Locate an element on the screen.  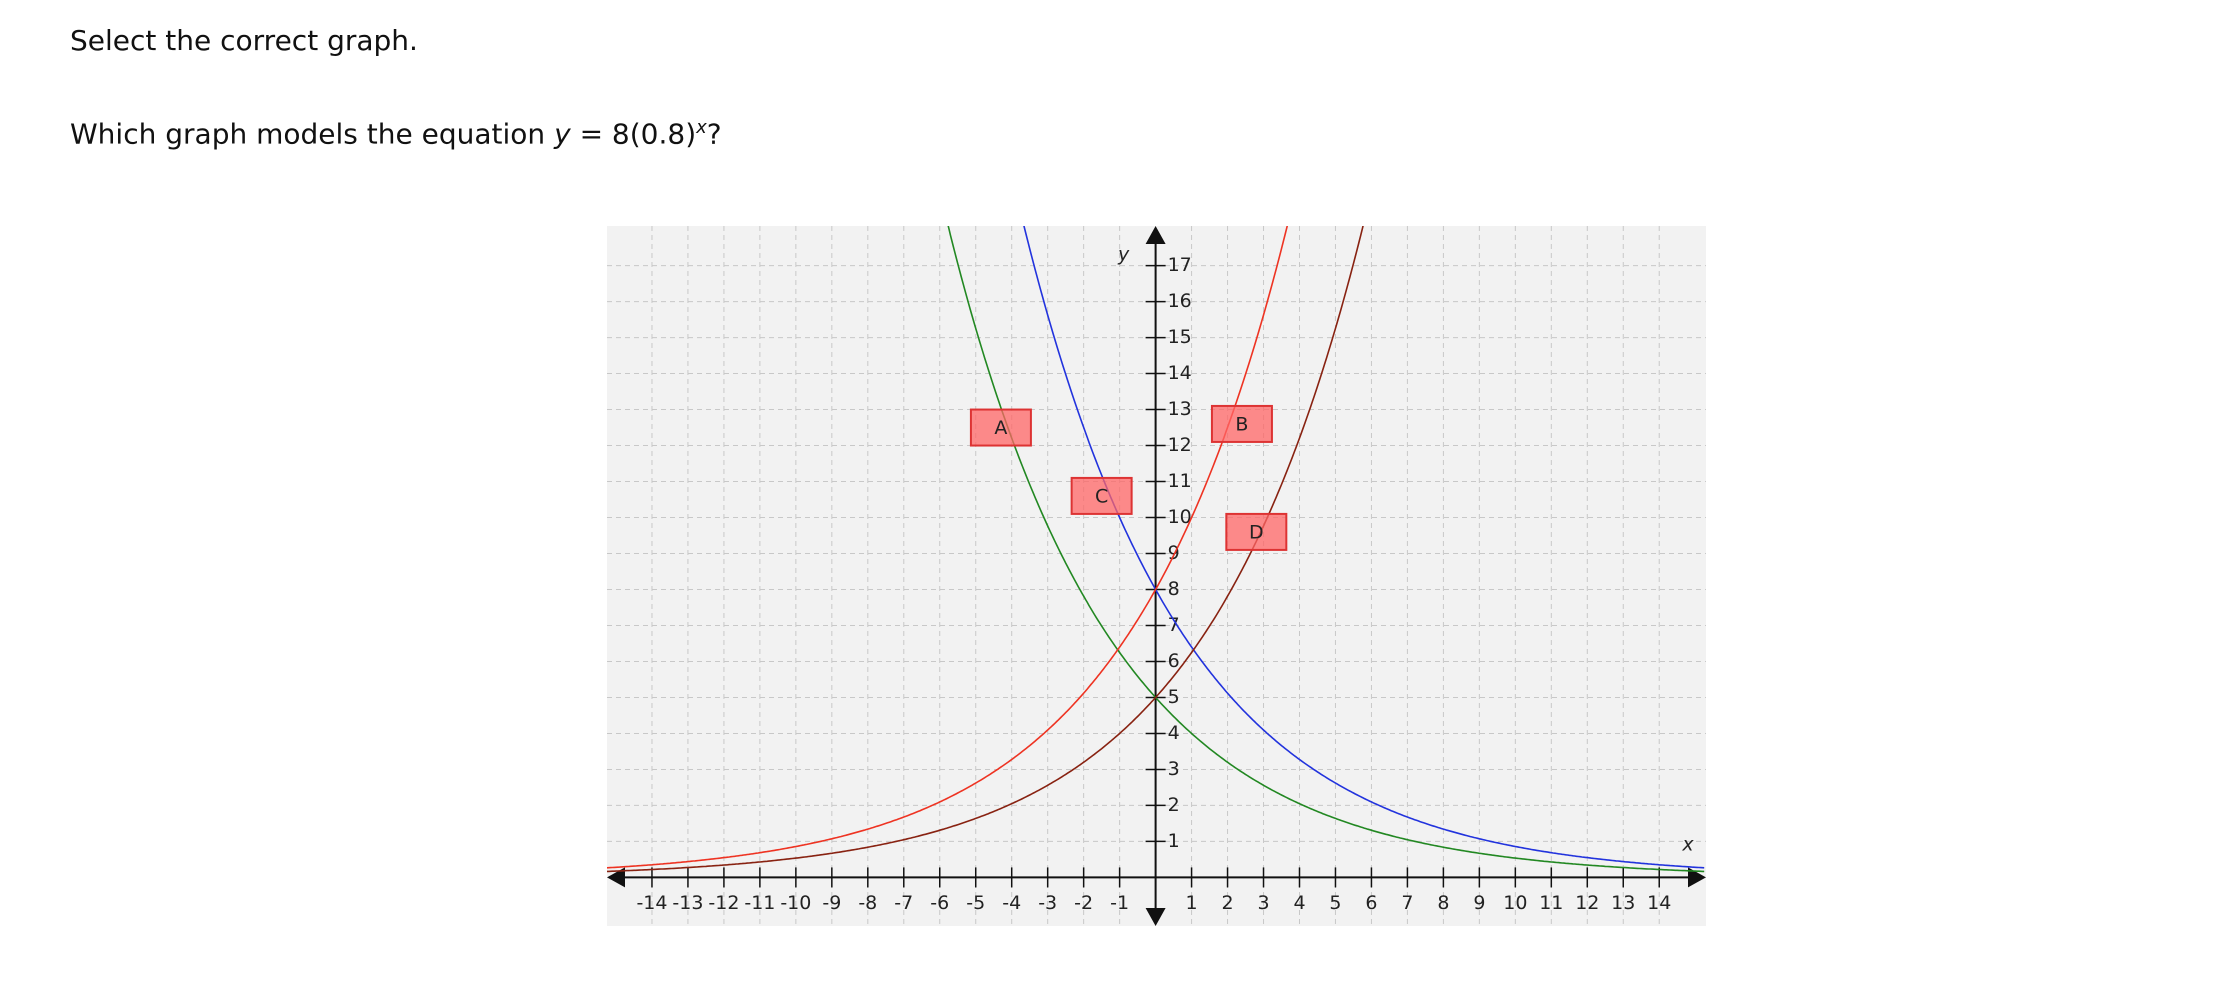
x-tick-label: -6 is located at coordinates (939, 903).